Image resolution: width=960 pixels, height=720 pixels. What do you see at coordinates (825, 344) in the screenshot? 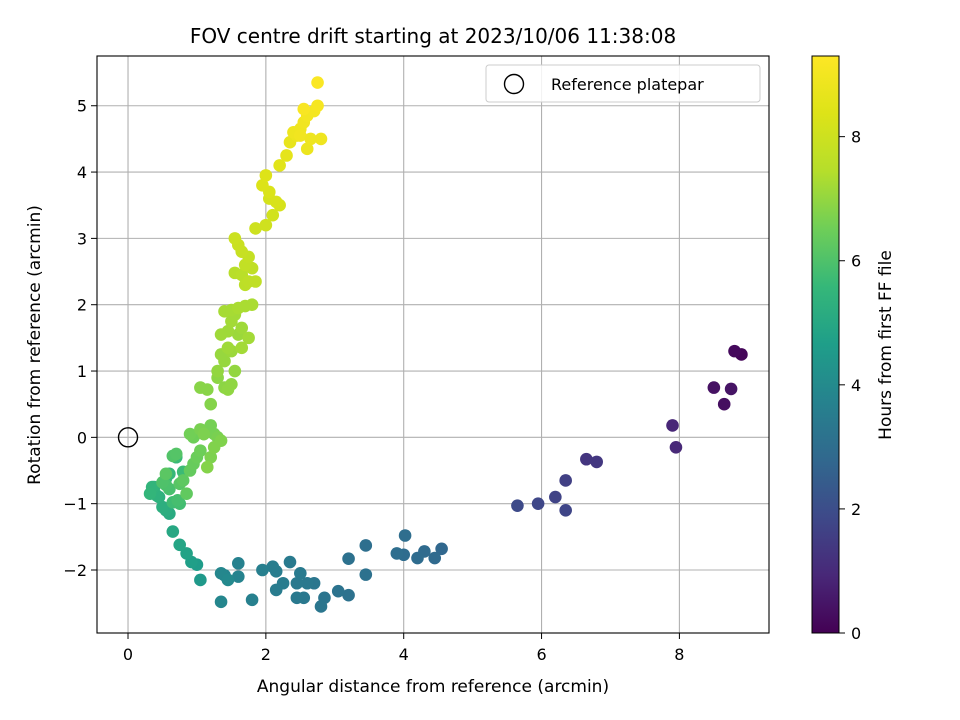
I see `colorbar-gradient` at bounding box center [825, 344].